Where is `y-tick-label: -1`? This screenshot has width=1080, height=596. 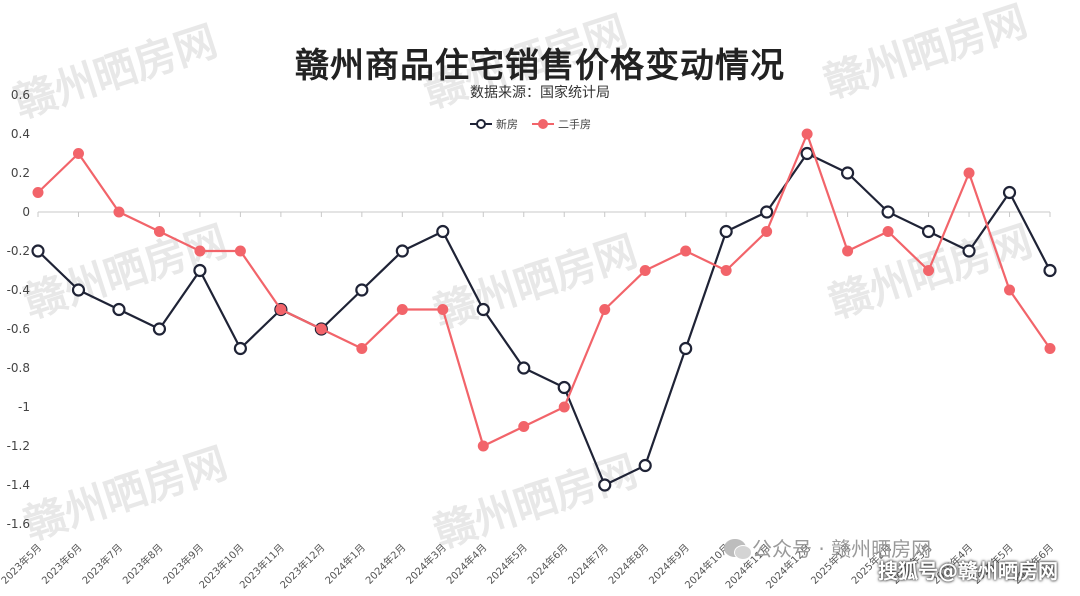 y-tick-label: -1 is located at coordinates (24, 407).